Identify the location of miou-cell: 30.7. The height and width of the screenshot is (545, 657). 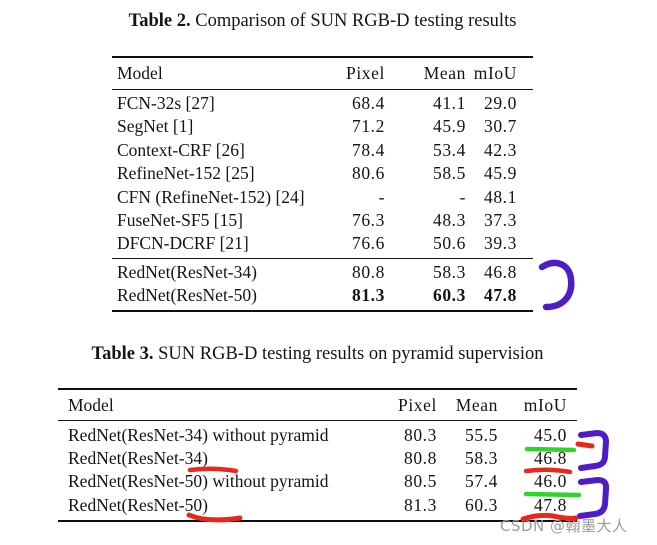
(500, 126).